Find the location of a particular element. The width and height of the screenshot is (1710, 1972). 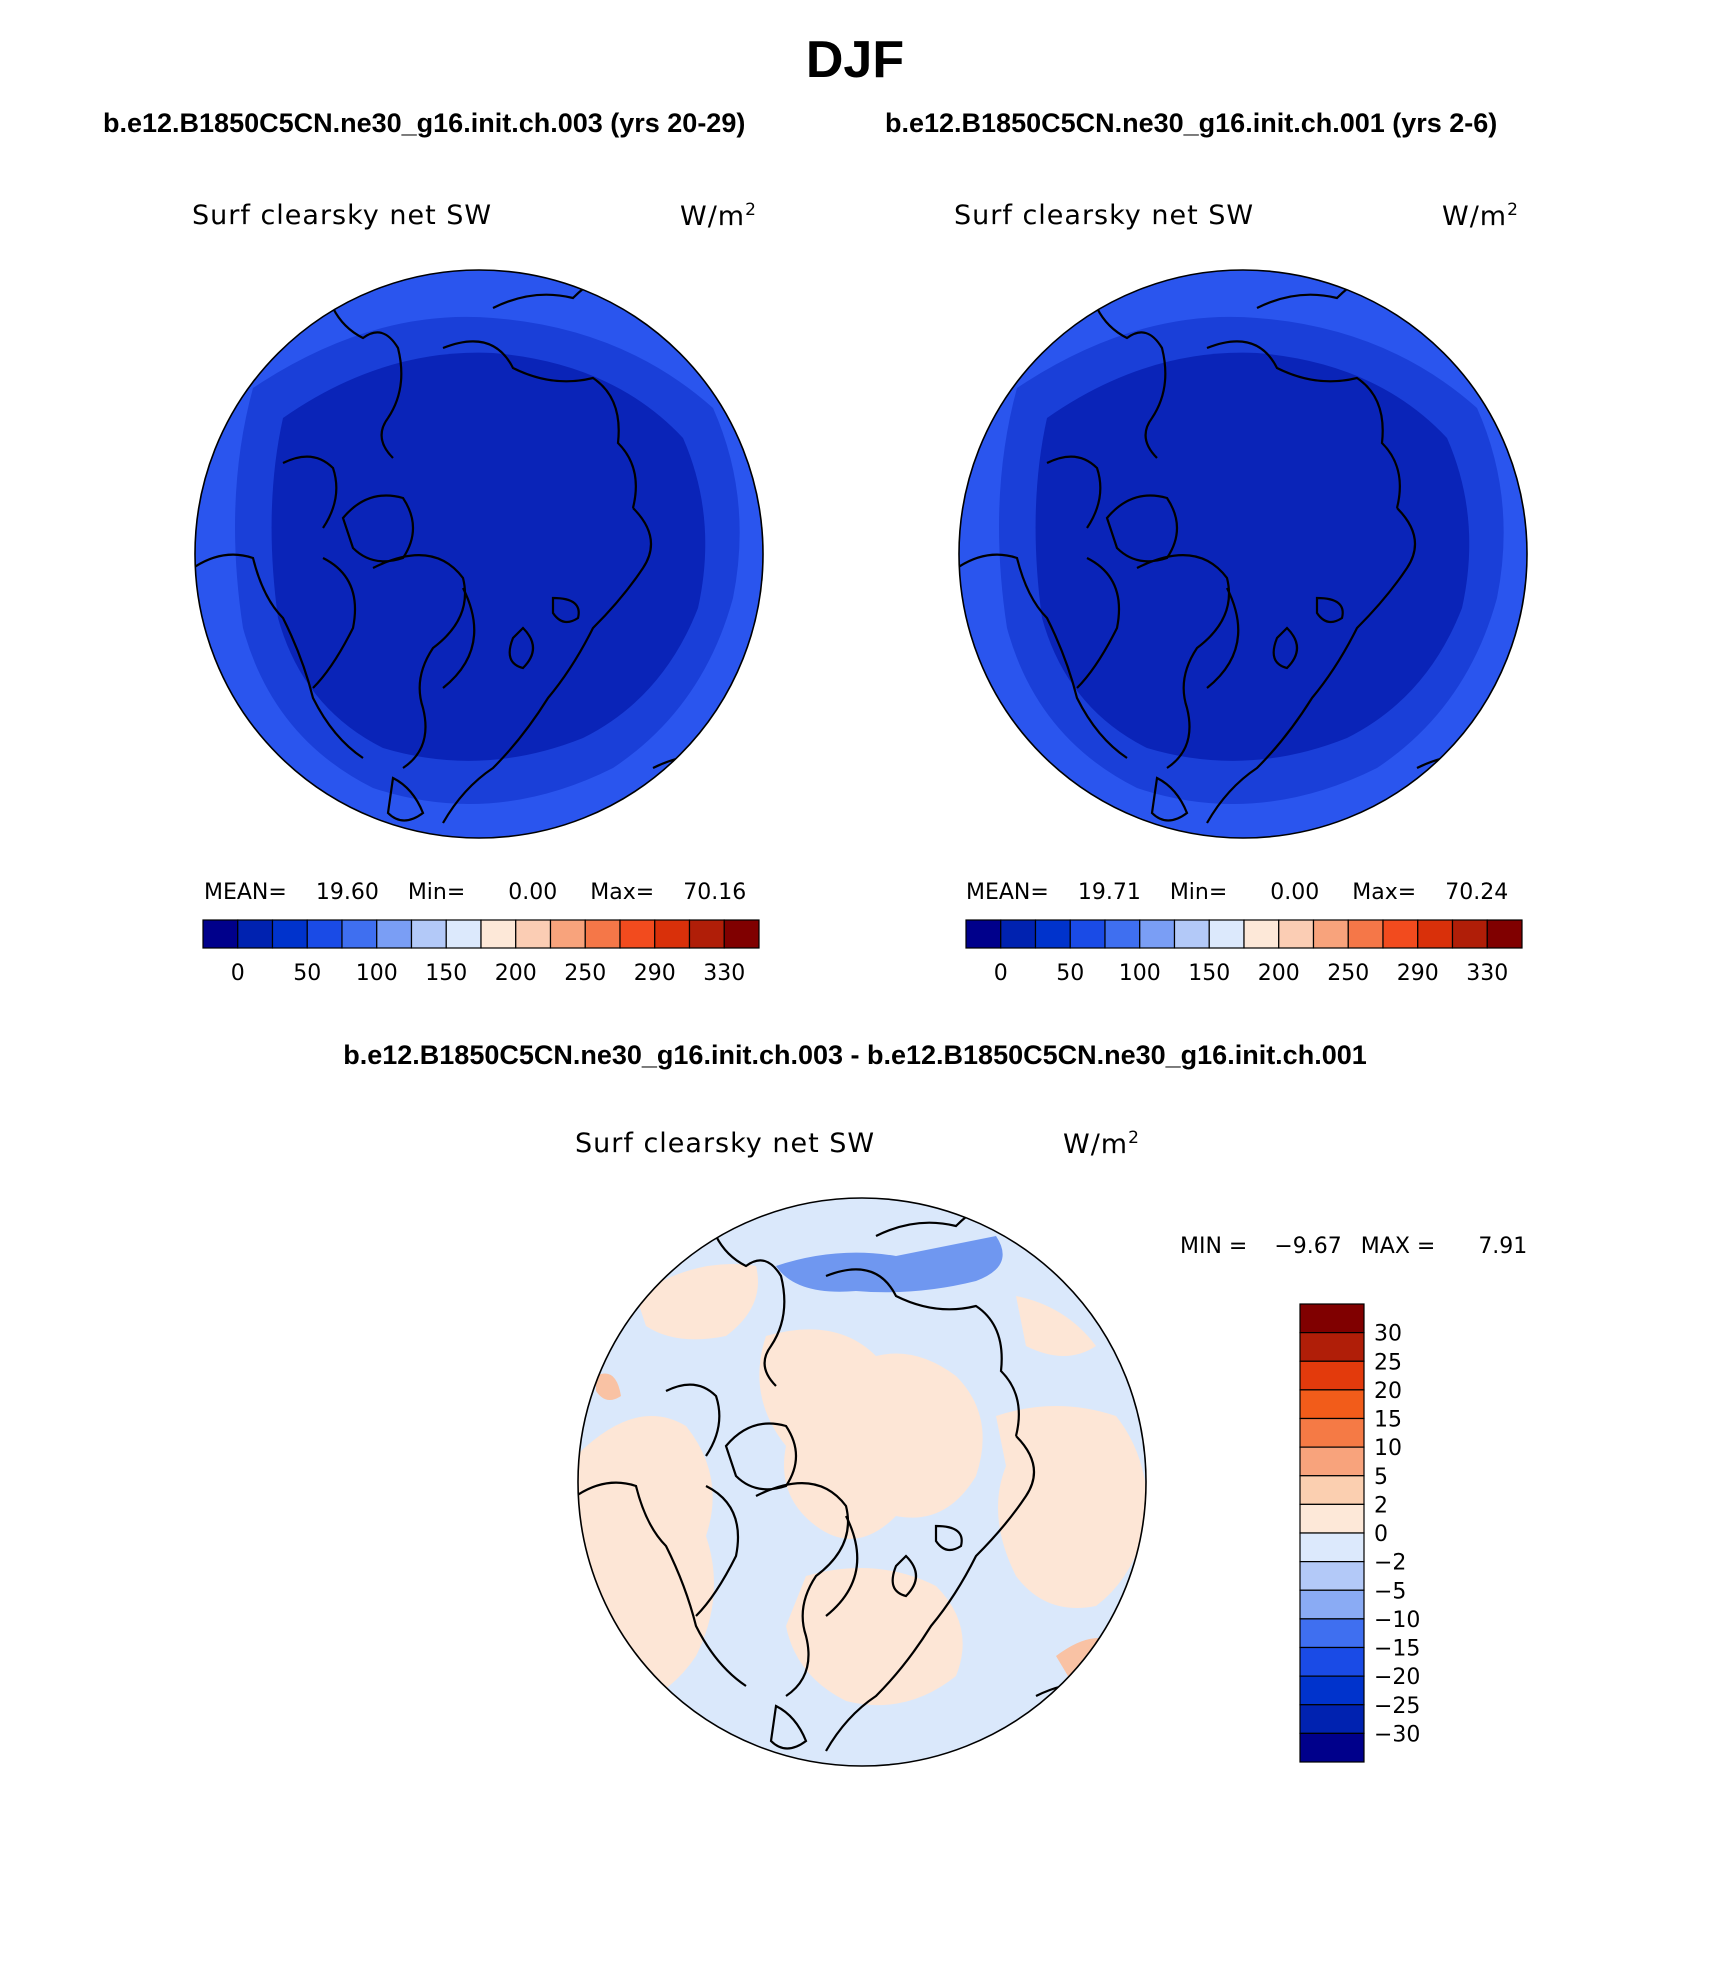

colorbar-left: 0 50 100 150 200 250 290 330 is located at coordinates (481, 952).